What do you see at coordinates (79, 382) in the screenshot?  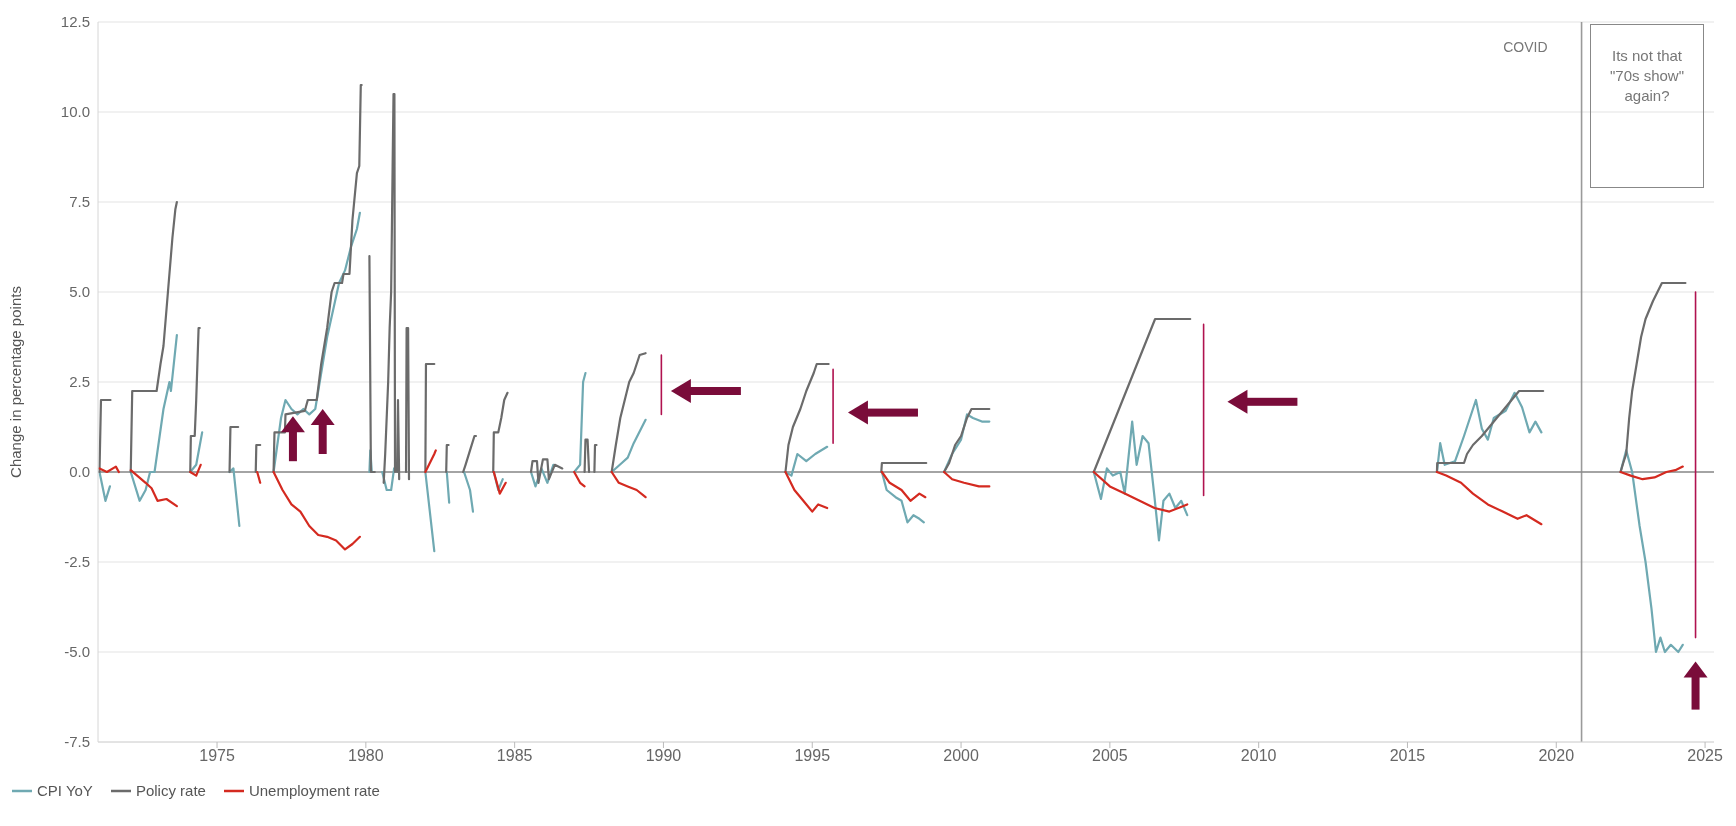 I see `y-tick-label: 2.5` at bounding box center [79, 382].